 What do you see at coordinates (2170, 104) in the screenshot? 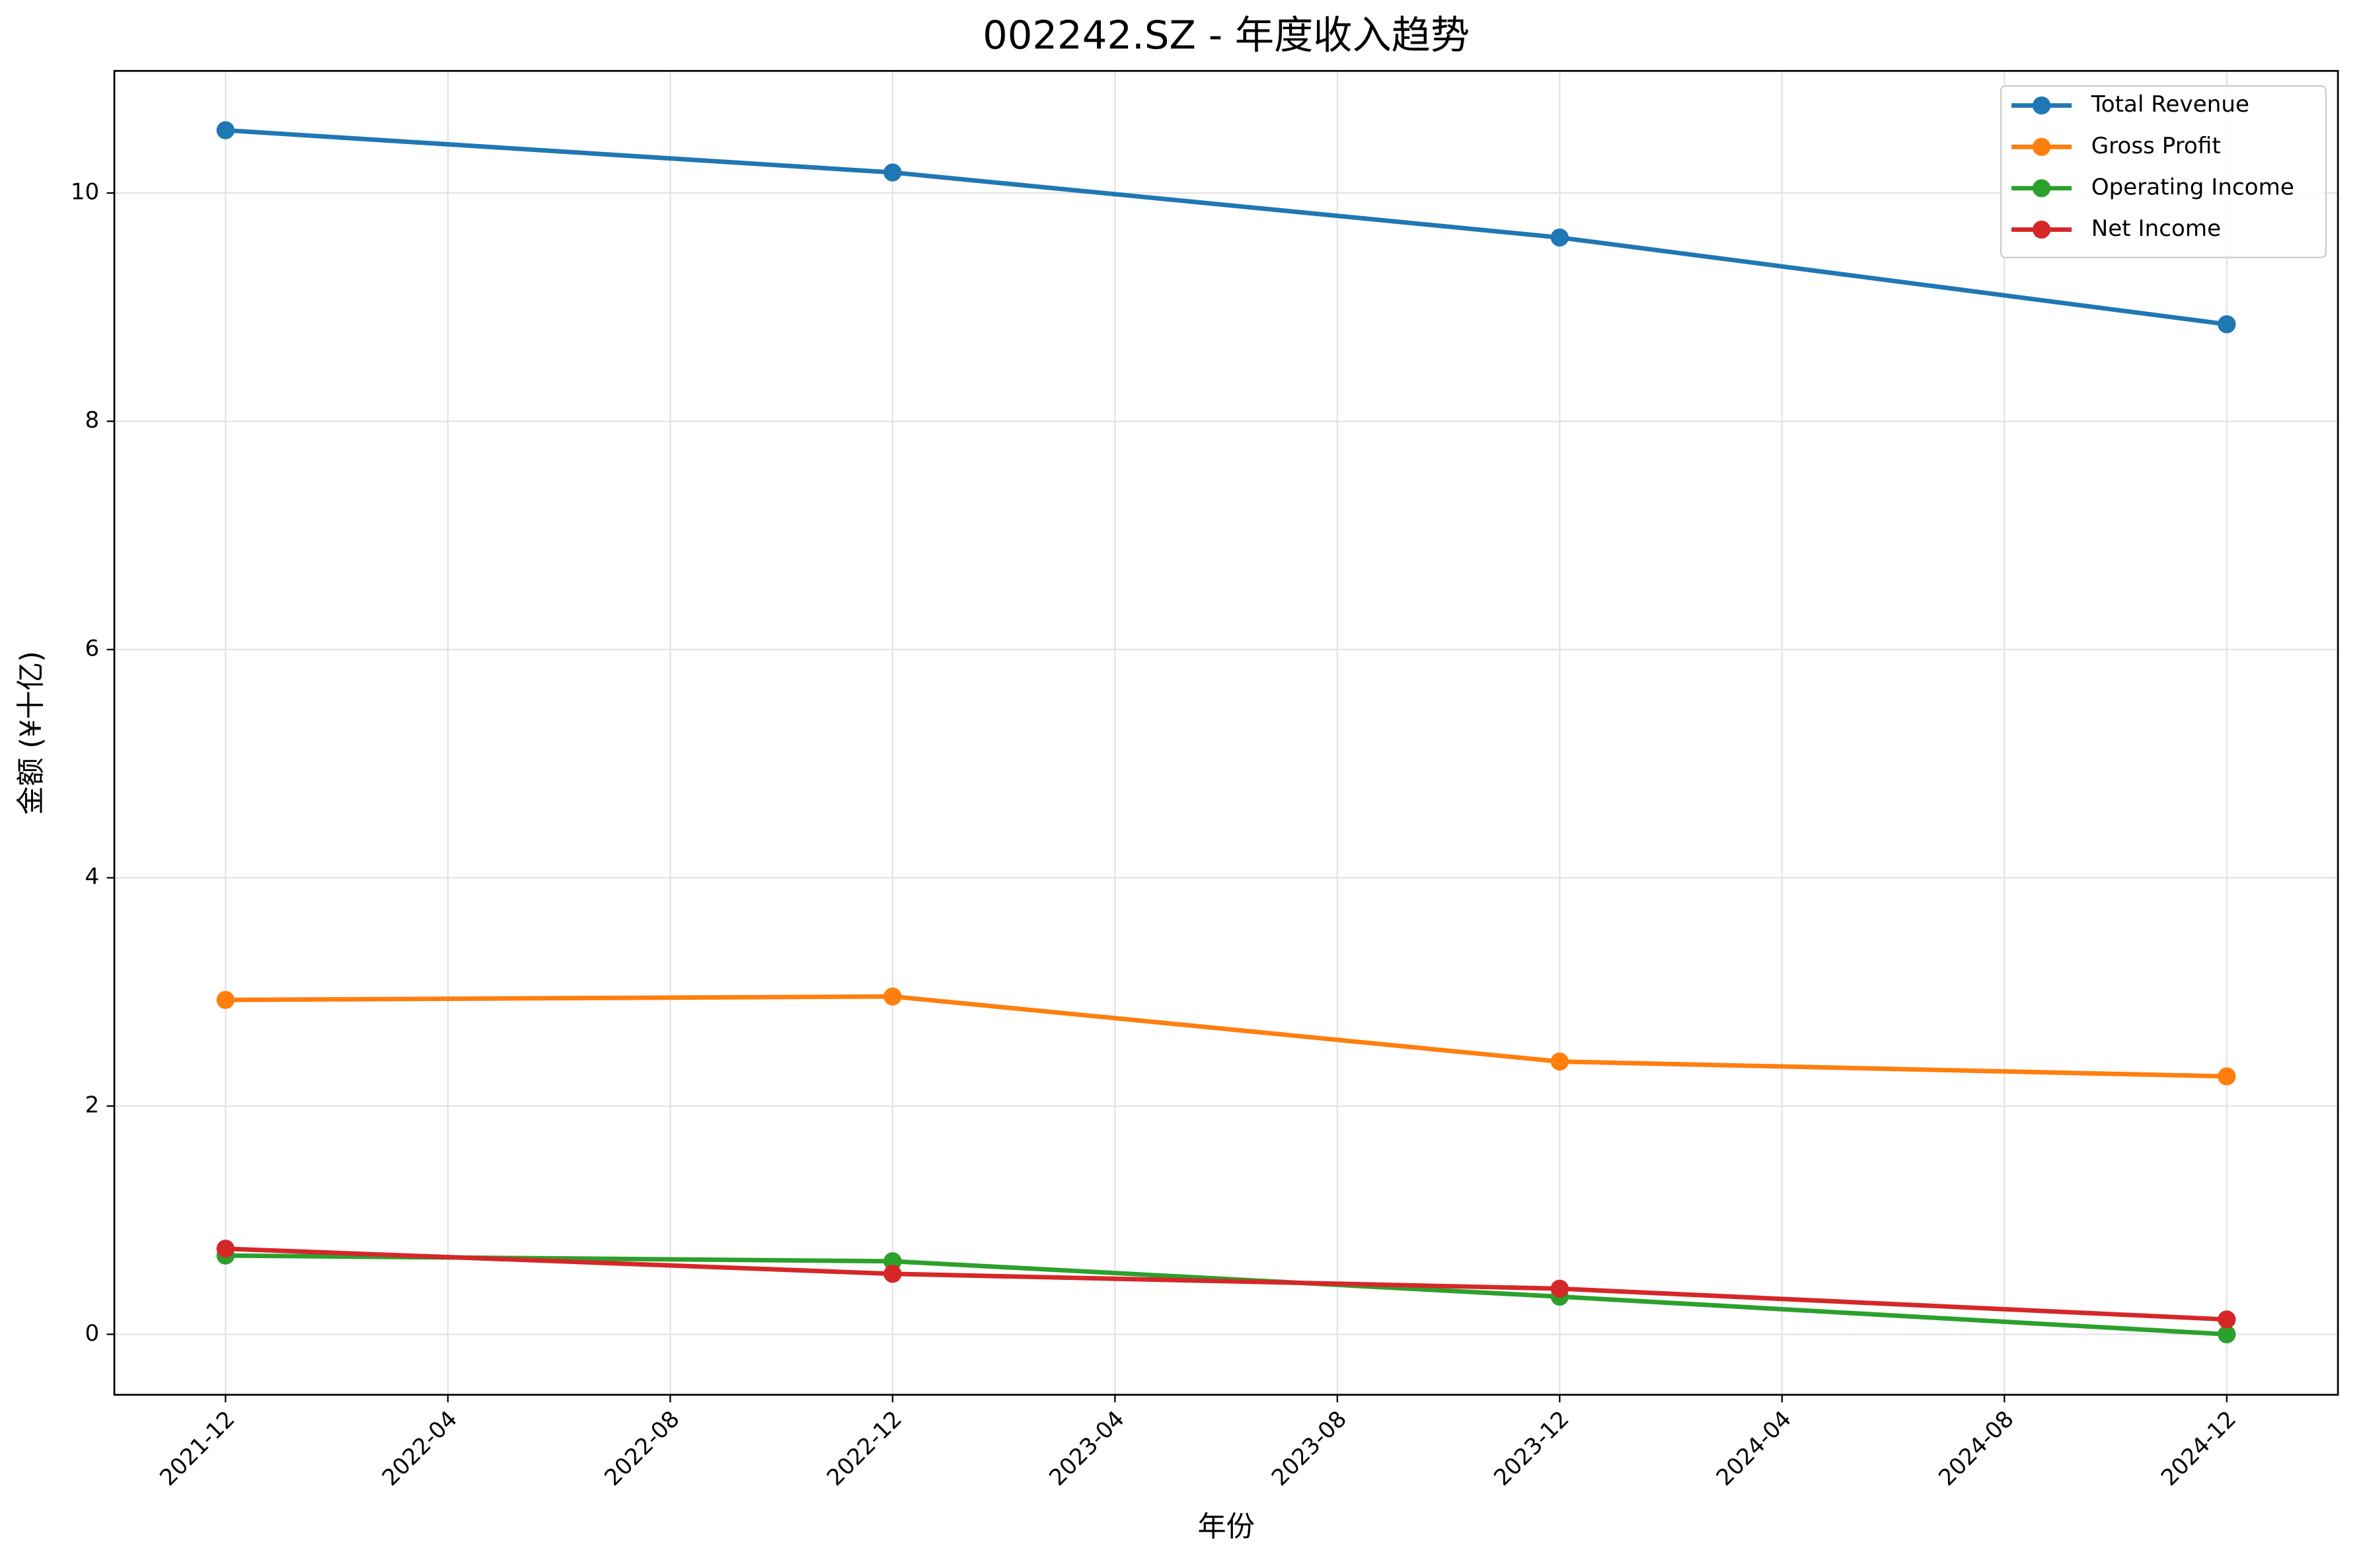
I see `legend-label: Total Revenue` at bounding box center [2170, 104].